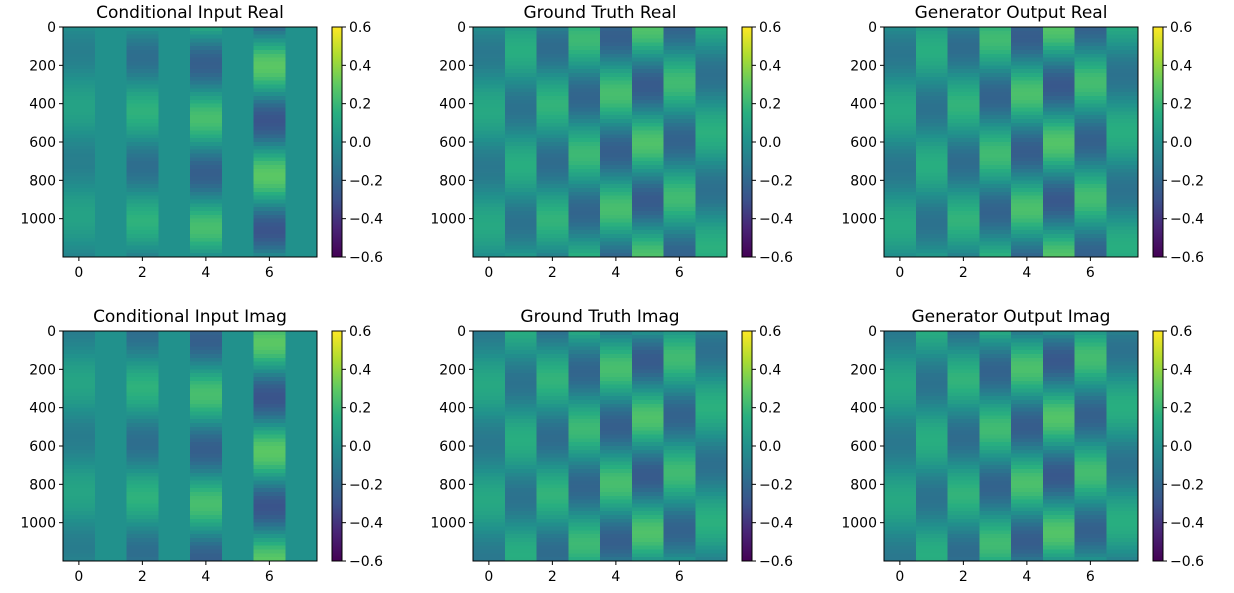 This screenshot has width=1234, height=593. What do you see at coordinates (770, 66) in the screenshot?
I see `colorbar-tick-label: 0.4` at bounding box center [770, 66].